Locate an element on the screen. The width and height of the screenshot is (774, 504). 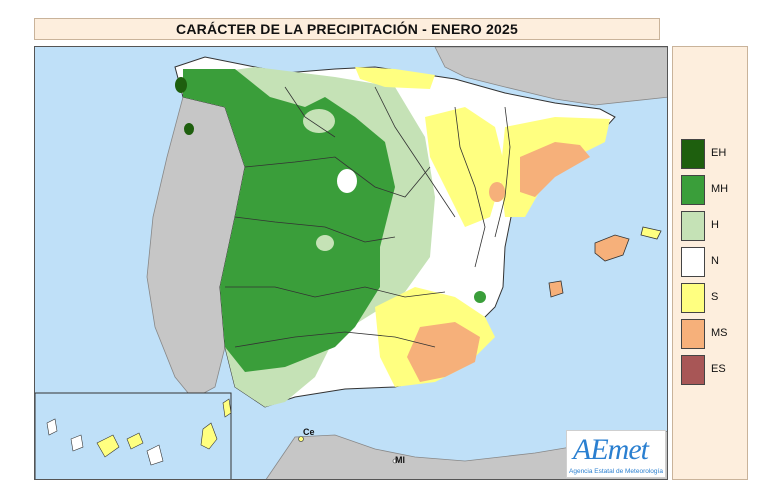
zone-very-dry-catalonia is located at coordinates (555, 169).